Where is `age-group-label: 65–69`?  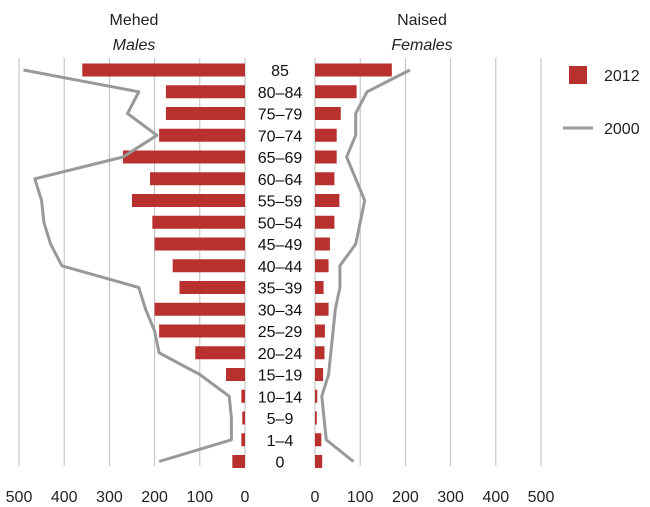 age-group-label: 65–69 is located at coordinates (280, 158).